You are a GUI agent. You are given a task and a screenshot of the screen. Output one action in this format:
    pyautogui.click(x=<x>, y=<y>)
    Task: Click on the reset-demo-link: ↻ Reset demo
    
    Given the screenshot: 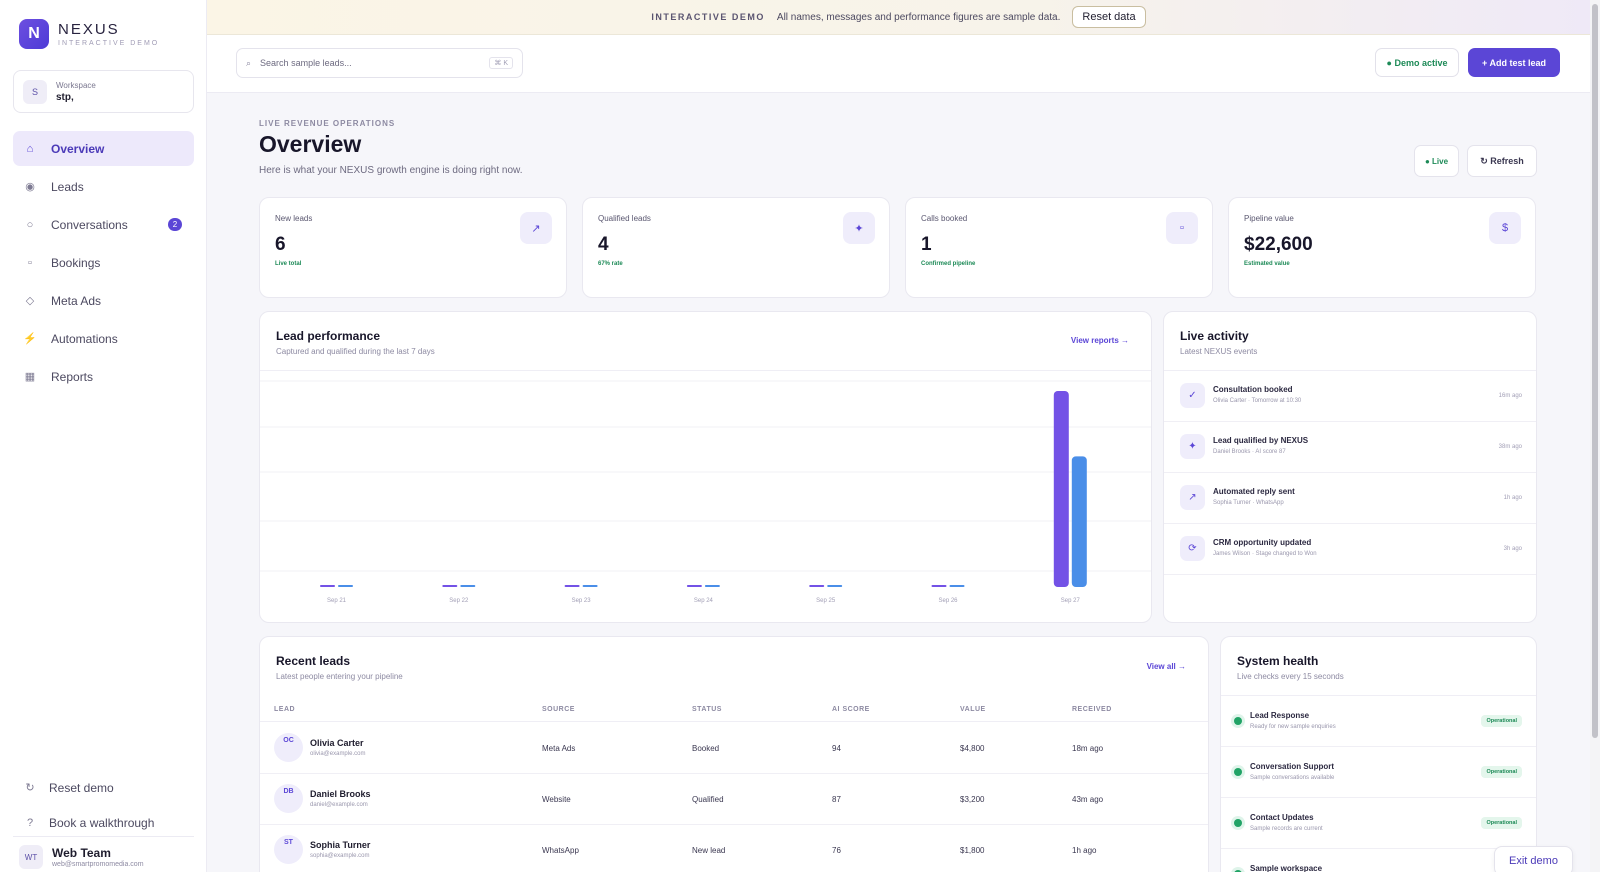 What is the action you would take?
    pyautogui.click(x=103, y=787)
    